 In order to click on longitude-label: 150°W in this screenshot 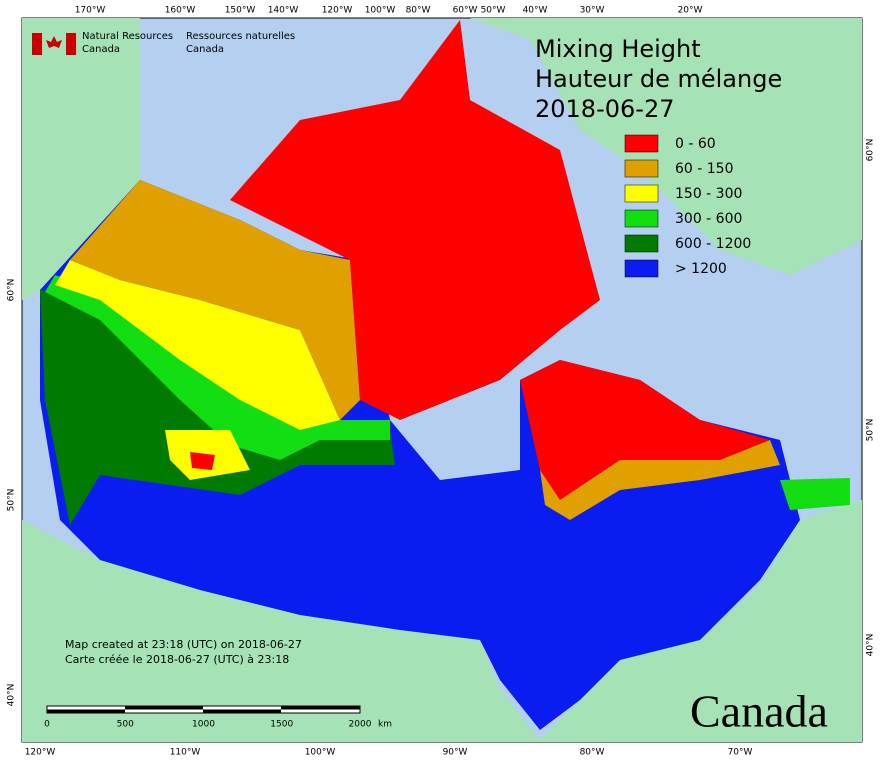, I will do `click(240, 11)`.